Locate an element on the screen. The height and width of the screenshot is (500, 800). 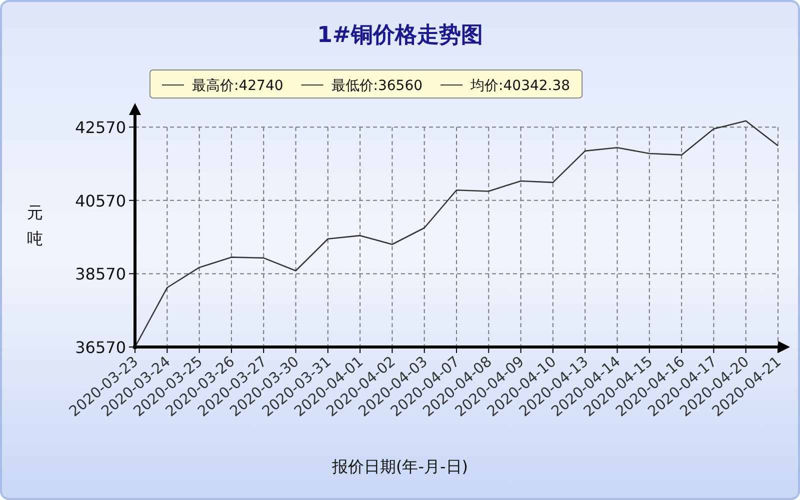
text: 最高价:42740 is located at coordinates (238, 86).